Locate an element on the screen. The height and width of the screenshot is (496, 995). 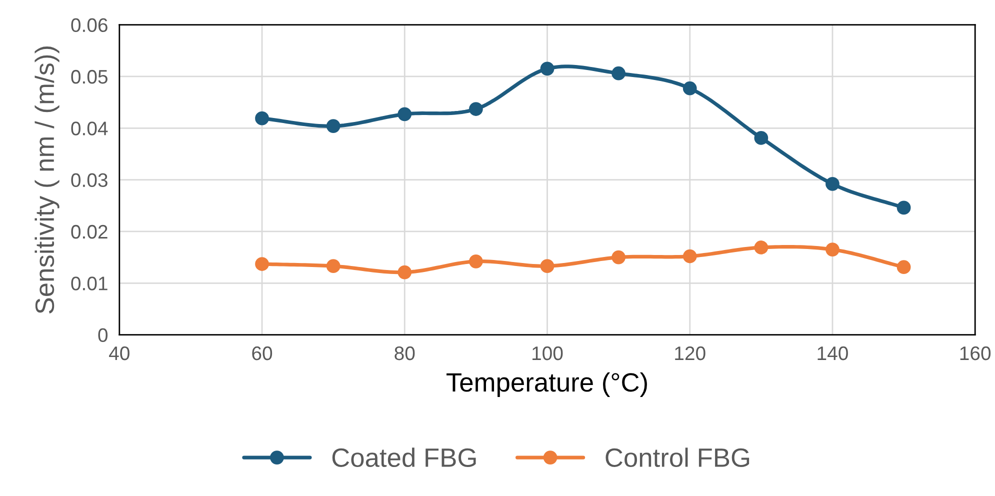
y-tick-label: 0.03 is located at coordinates (89, 180).